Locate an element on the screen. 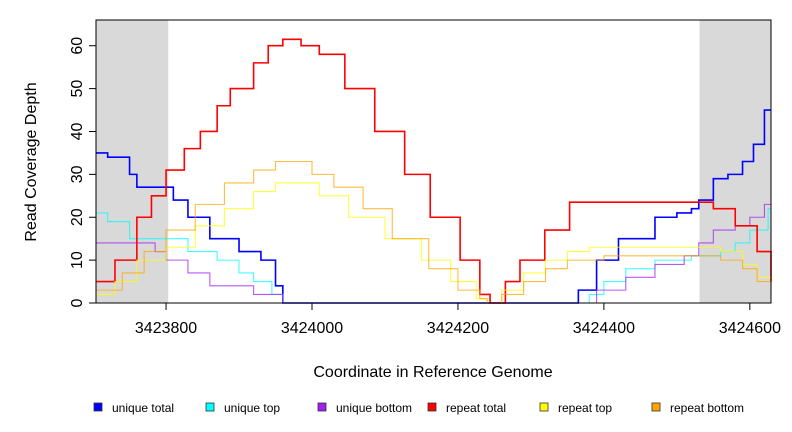 The image size is (792, 432). legend-item-repeat-top: repeat top is located at coordinates (575, 408).